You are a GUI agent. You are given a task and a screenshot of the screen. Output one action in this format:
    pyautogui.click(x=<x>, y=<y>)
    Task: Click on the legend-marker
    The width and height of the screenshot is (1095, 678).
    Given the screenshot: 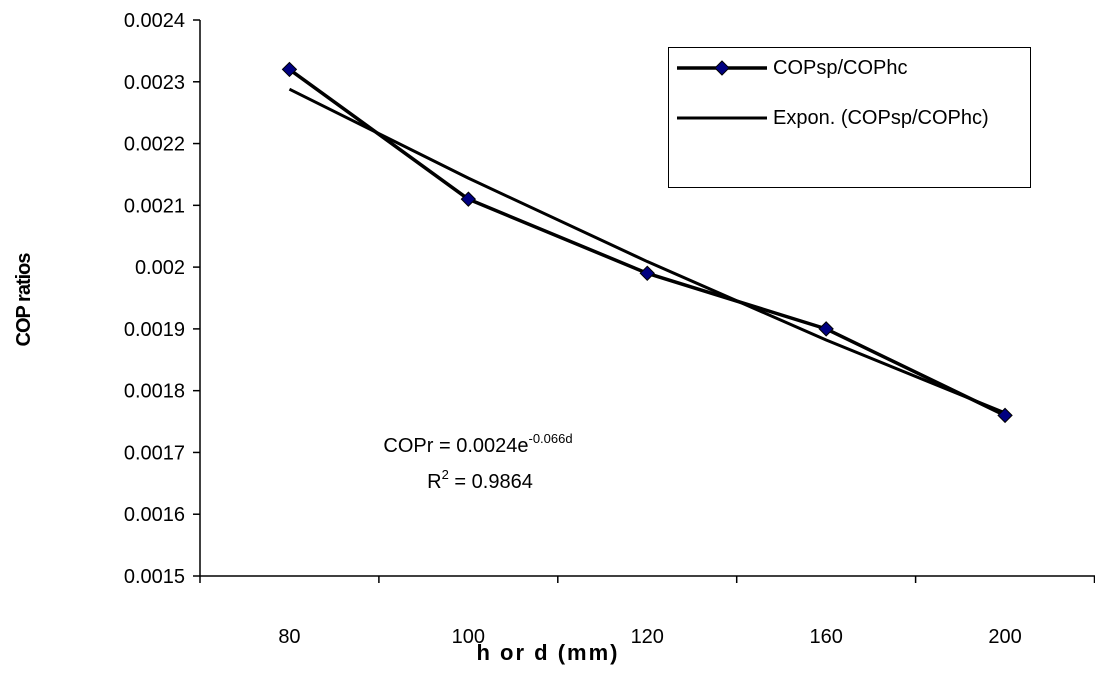 What is the action you would take?
    pyautogui.click(x=722, y=68)
    